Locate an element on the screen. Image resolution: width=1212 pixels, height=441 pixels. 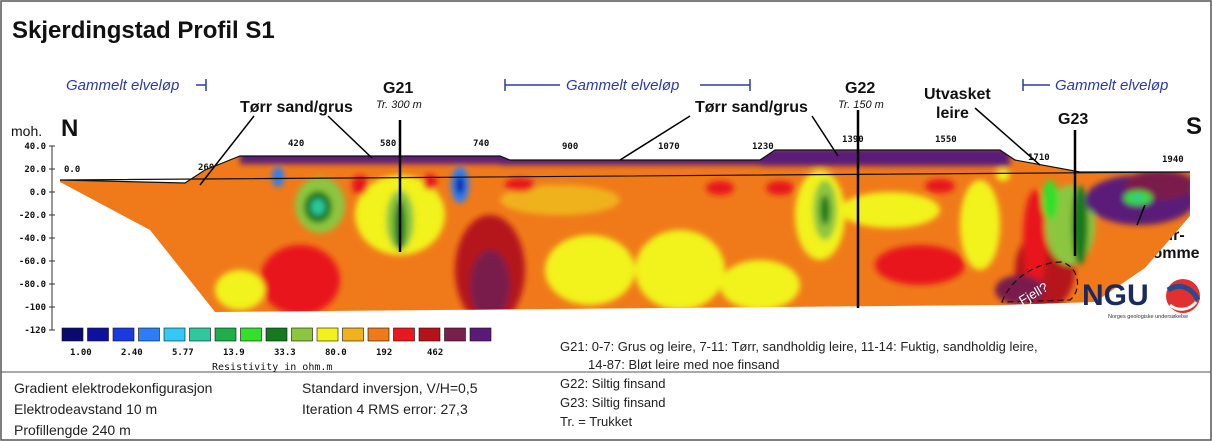
ground-surface-line is located at coordinates (625, 166).